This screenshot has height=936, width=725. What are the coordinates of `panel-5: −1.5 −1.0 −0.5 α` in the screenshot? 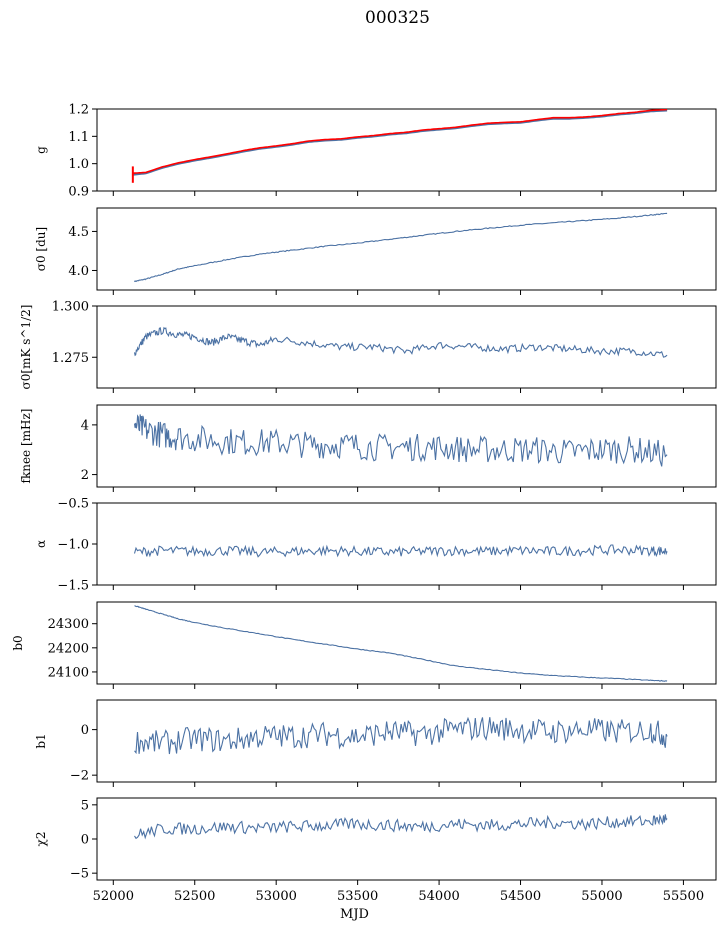 It's located at (375, 545).